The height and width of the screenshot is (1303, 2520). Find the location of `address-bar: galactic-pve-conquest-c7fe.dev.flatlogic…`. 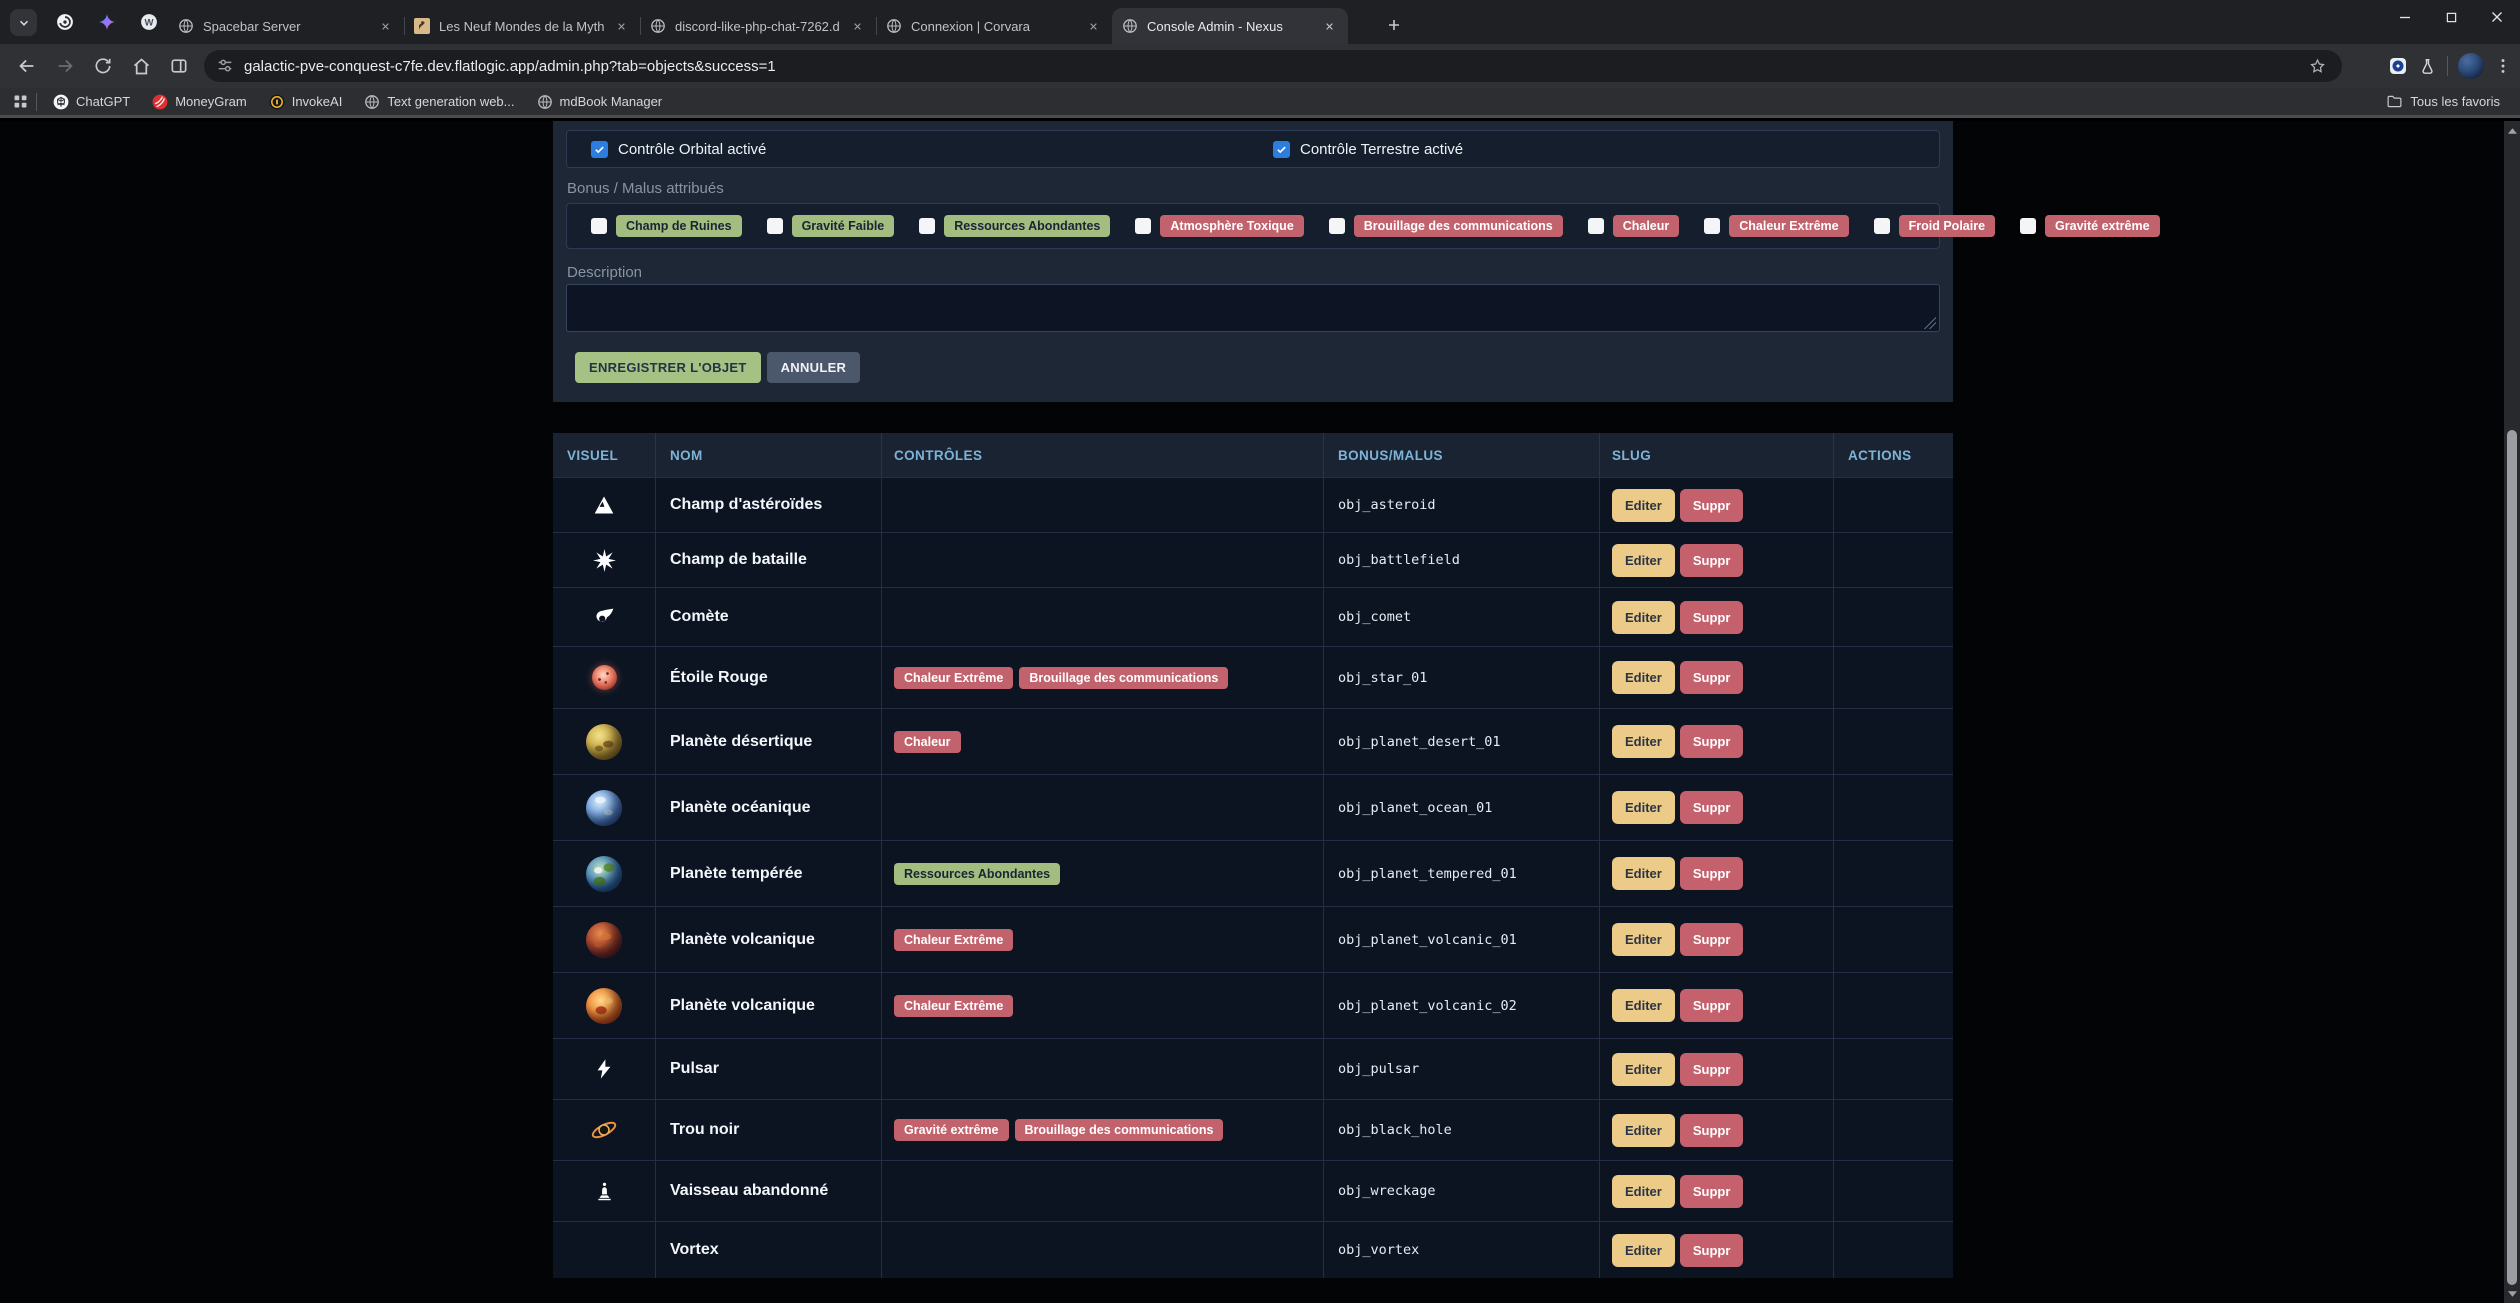

address-bar: galactic-pve-conquest-c7fe.dev.flatlogic… is located at coordinates (1273, 66).